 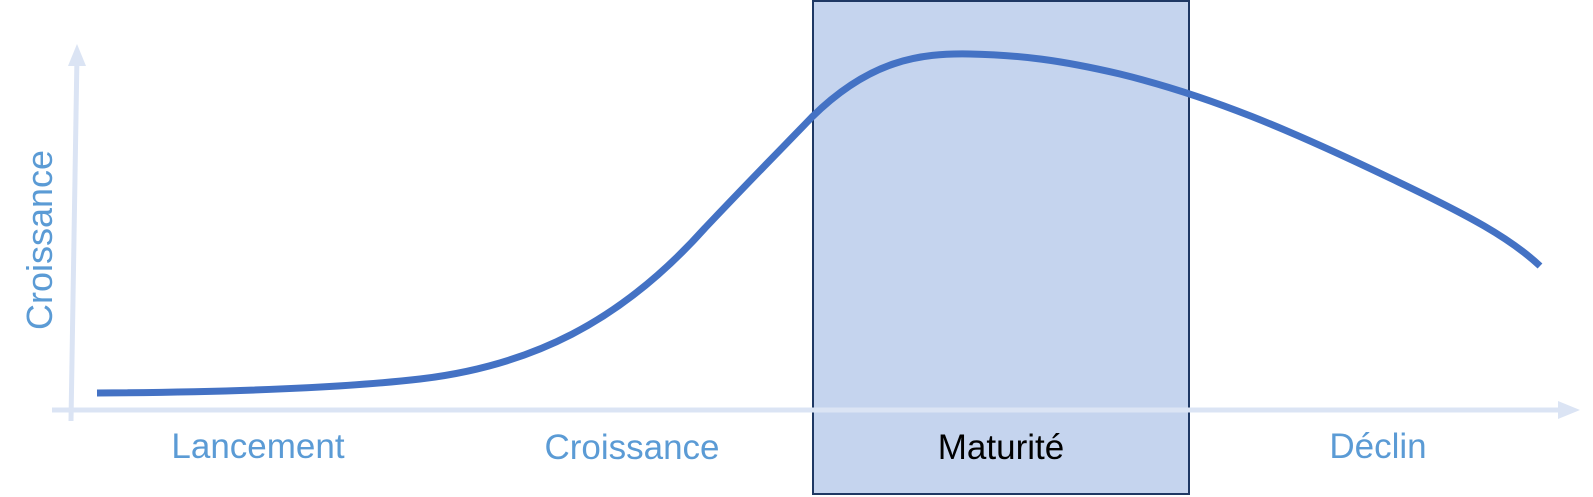 What do you see at coordinates (39, 240) in the screenshot?
I see `y-axis-label: Croissance` at bounding box center [39, 240].